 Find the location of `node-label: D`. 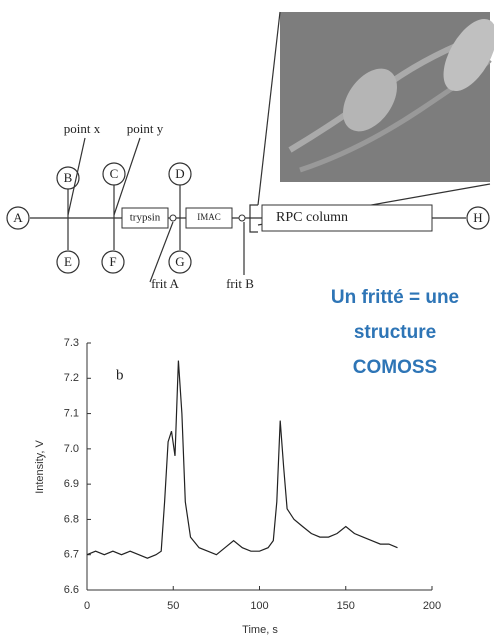

node-label: D is located at coordinates (179, 173).